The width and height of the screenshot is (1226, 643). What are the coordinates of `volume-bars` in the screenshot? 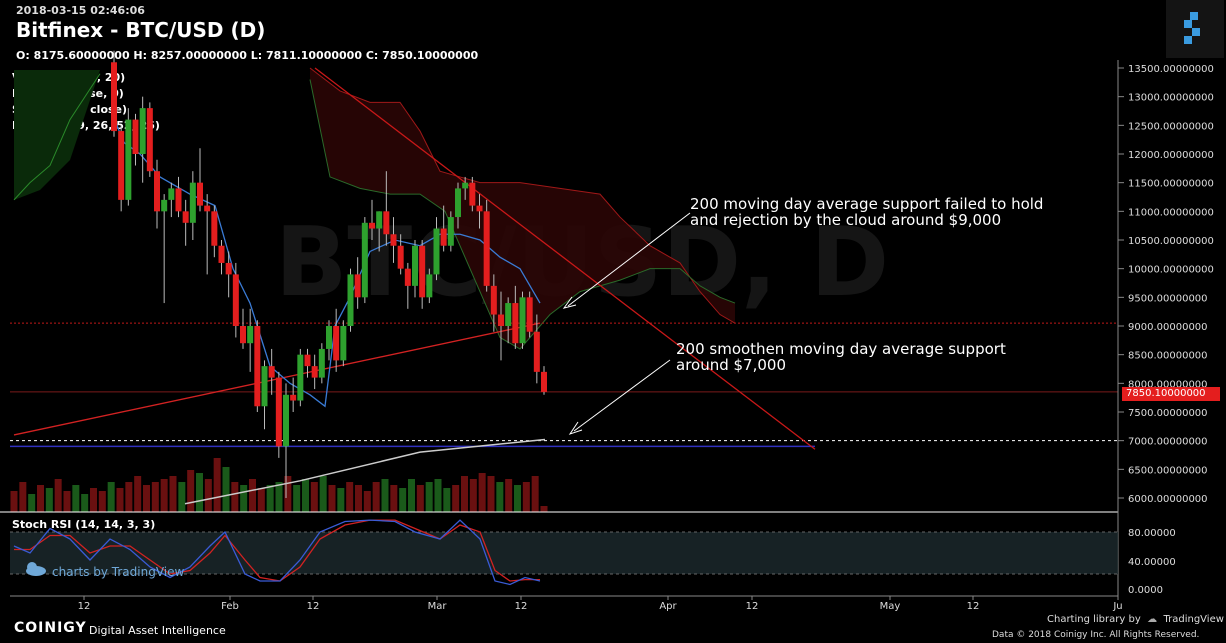 It's located at (279, 485).